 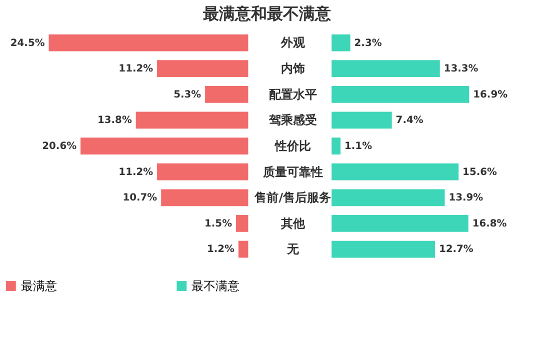 I want to click on y-tick-label: 内饰, so click(x=292, y=69).